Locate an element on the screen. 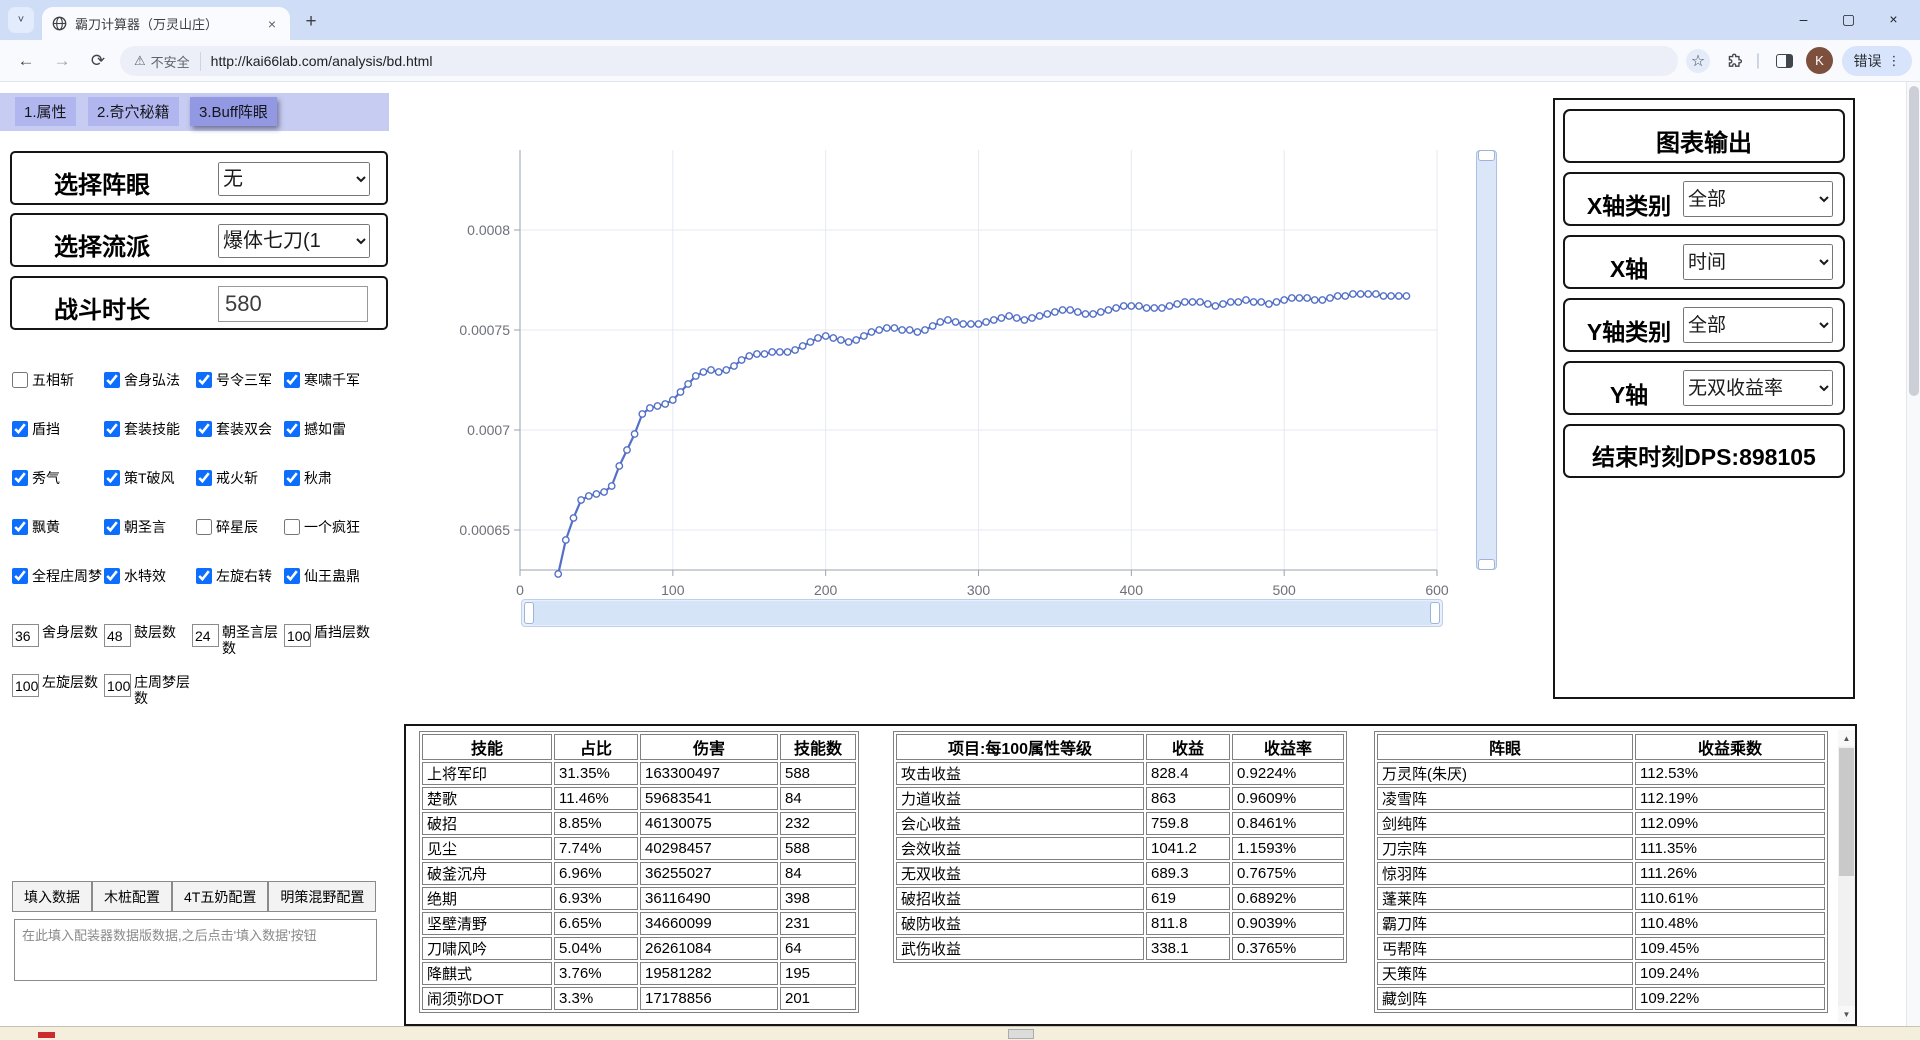  buff-checkbox-item-15: 一个疯狂 is located at coordinates (336, 527).